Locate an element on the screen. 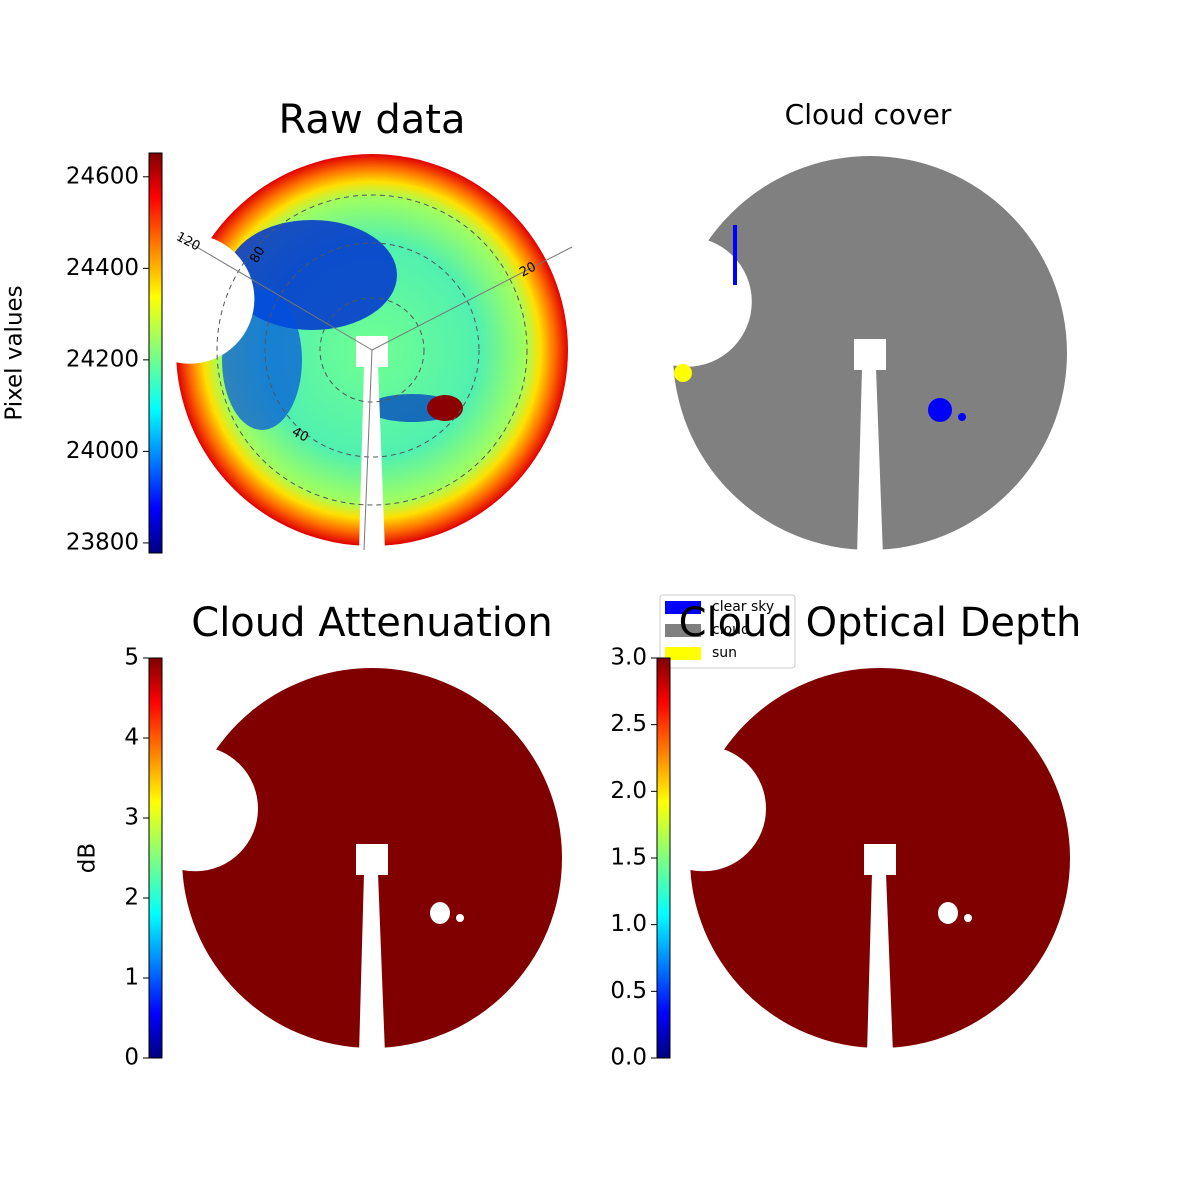 This screenshot has height=1200, width=1200. polar-grid is located at coordinates (372, 350).